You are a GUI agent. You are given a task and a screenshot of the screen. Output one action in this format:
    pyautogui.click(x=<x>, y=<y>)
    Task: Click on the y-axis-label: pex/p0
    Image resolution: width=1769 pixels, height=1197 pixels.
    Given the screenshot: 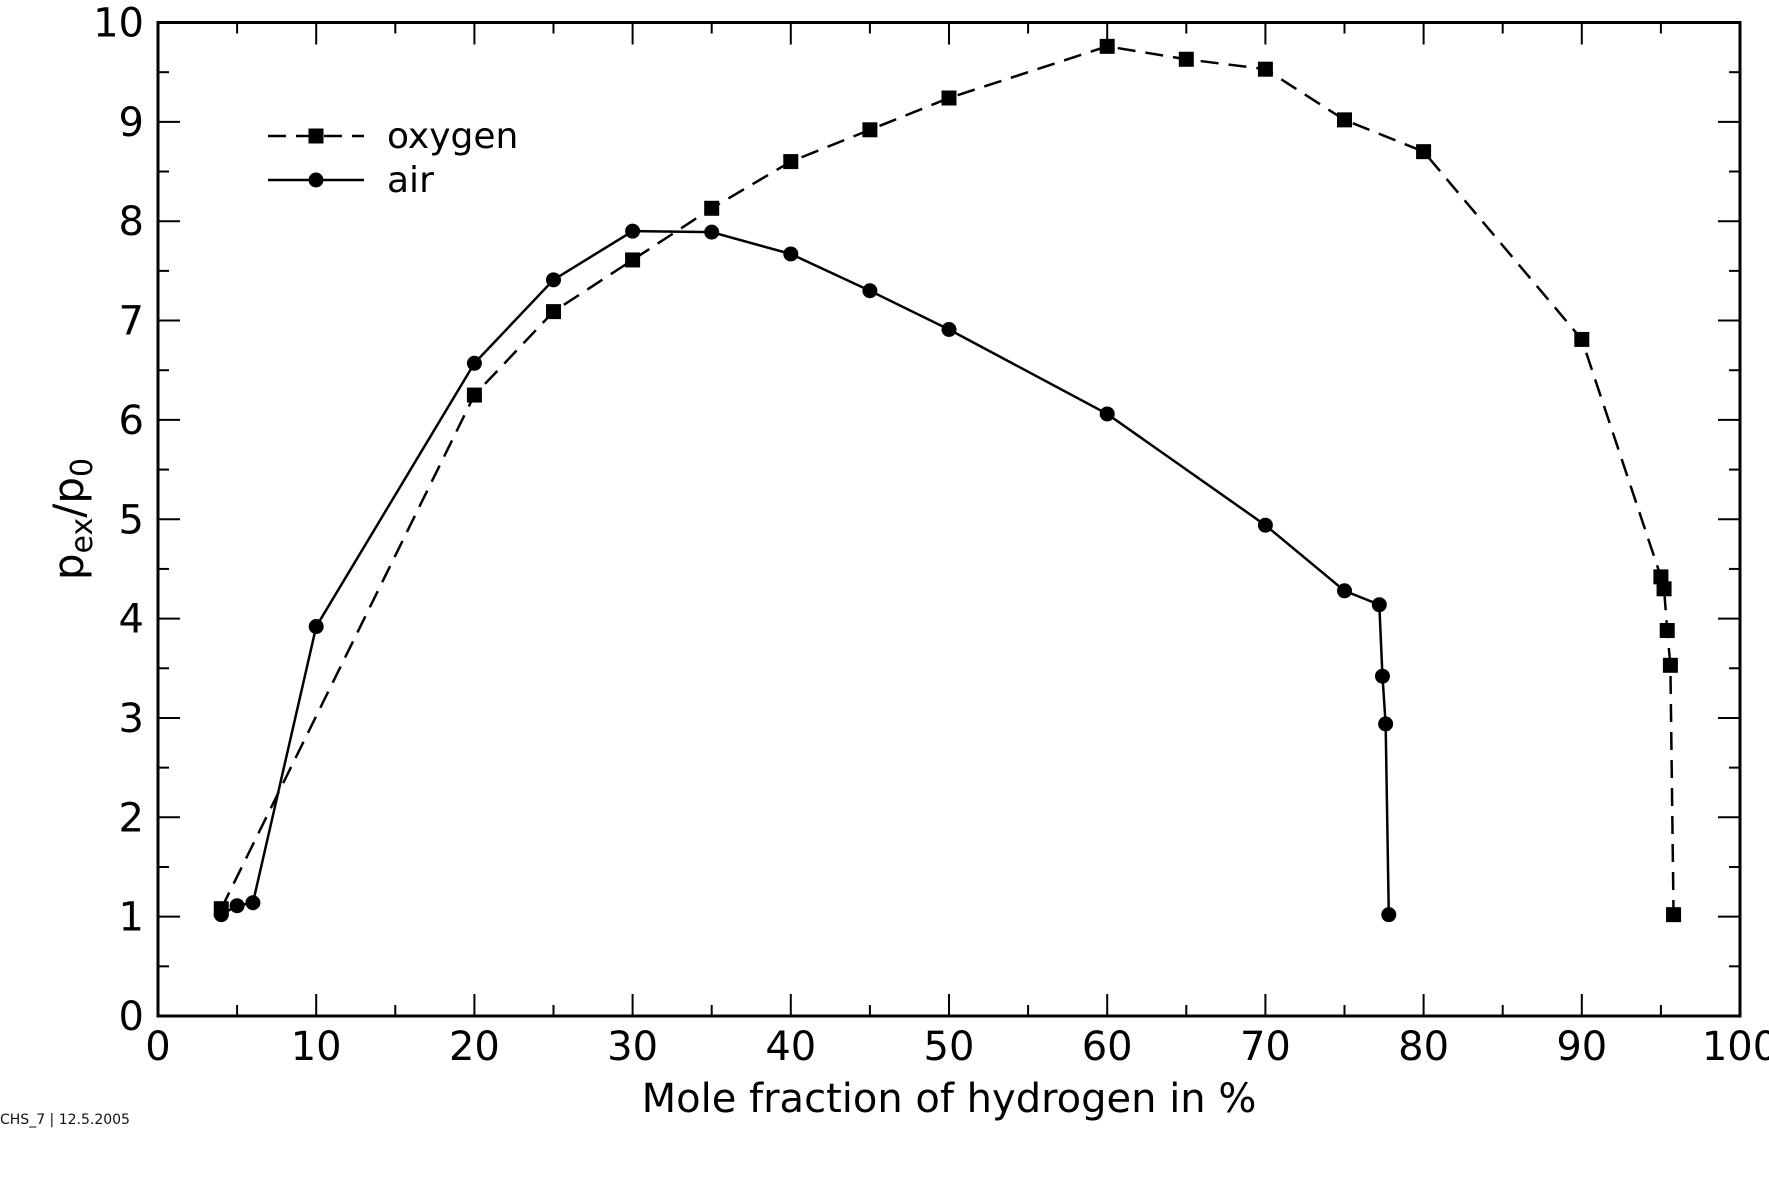 What is the action you would take?
    pyautogui.click(x=72, y=519)
    